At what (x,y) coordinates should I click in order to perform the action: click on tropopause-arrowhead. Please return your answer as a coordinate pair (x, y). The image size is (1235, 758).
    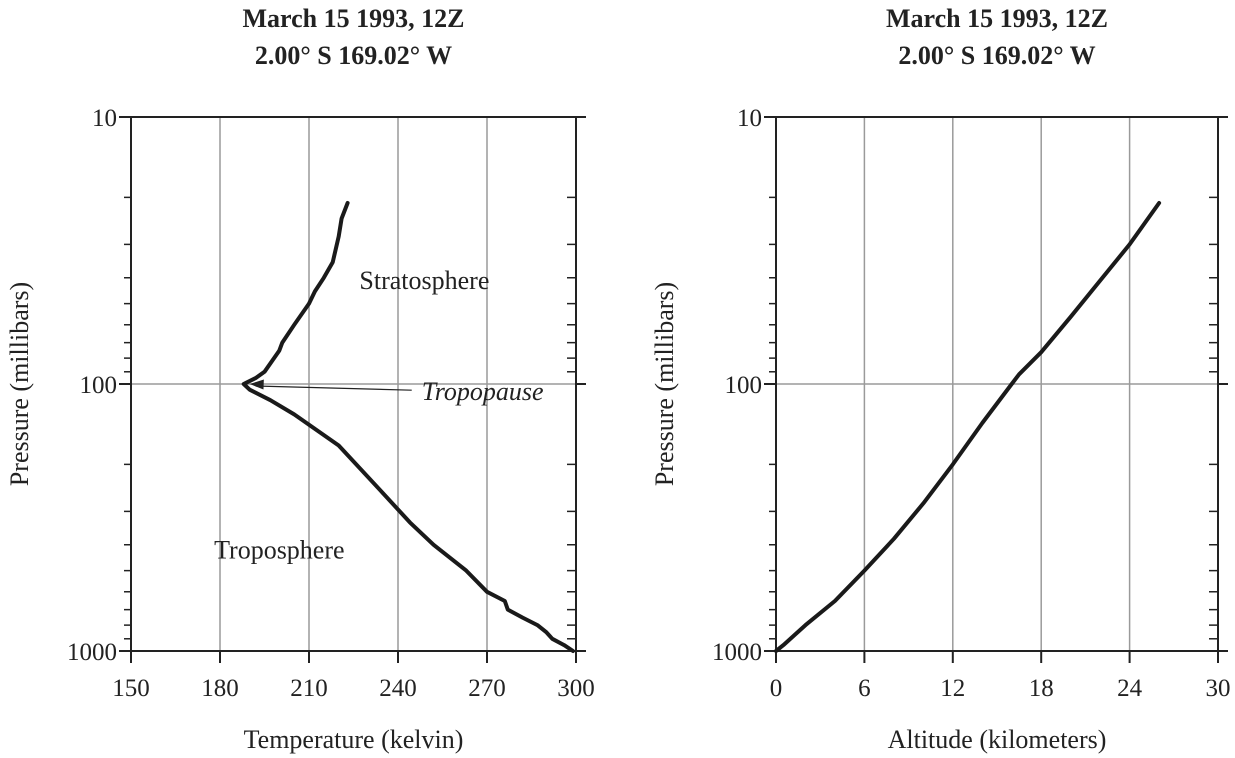
    Looking at the image, I should click on (256, 384).